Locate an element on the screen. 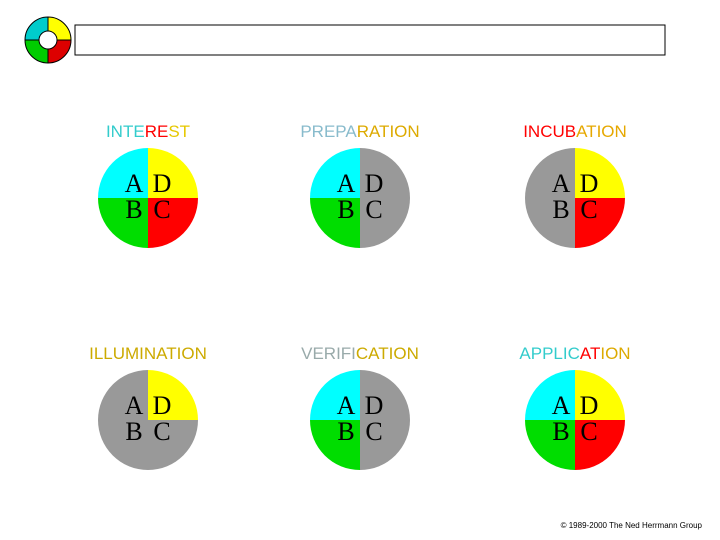 Image resolution: width=720 pixels, height=540 pixels. title-segment: INCUB is located at coordinates (549, 131).